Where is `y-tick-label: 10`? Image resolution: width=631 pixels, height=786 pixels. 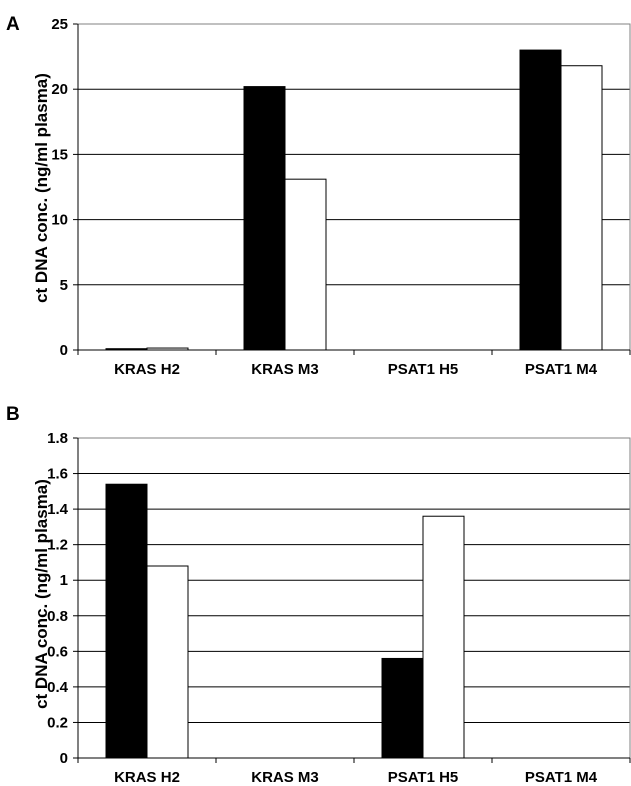 y-tick-label: 10 is located at coordinates (59, 220).